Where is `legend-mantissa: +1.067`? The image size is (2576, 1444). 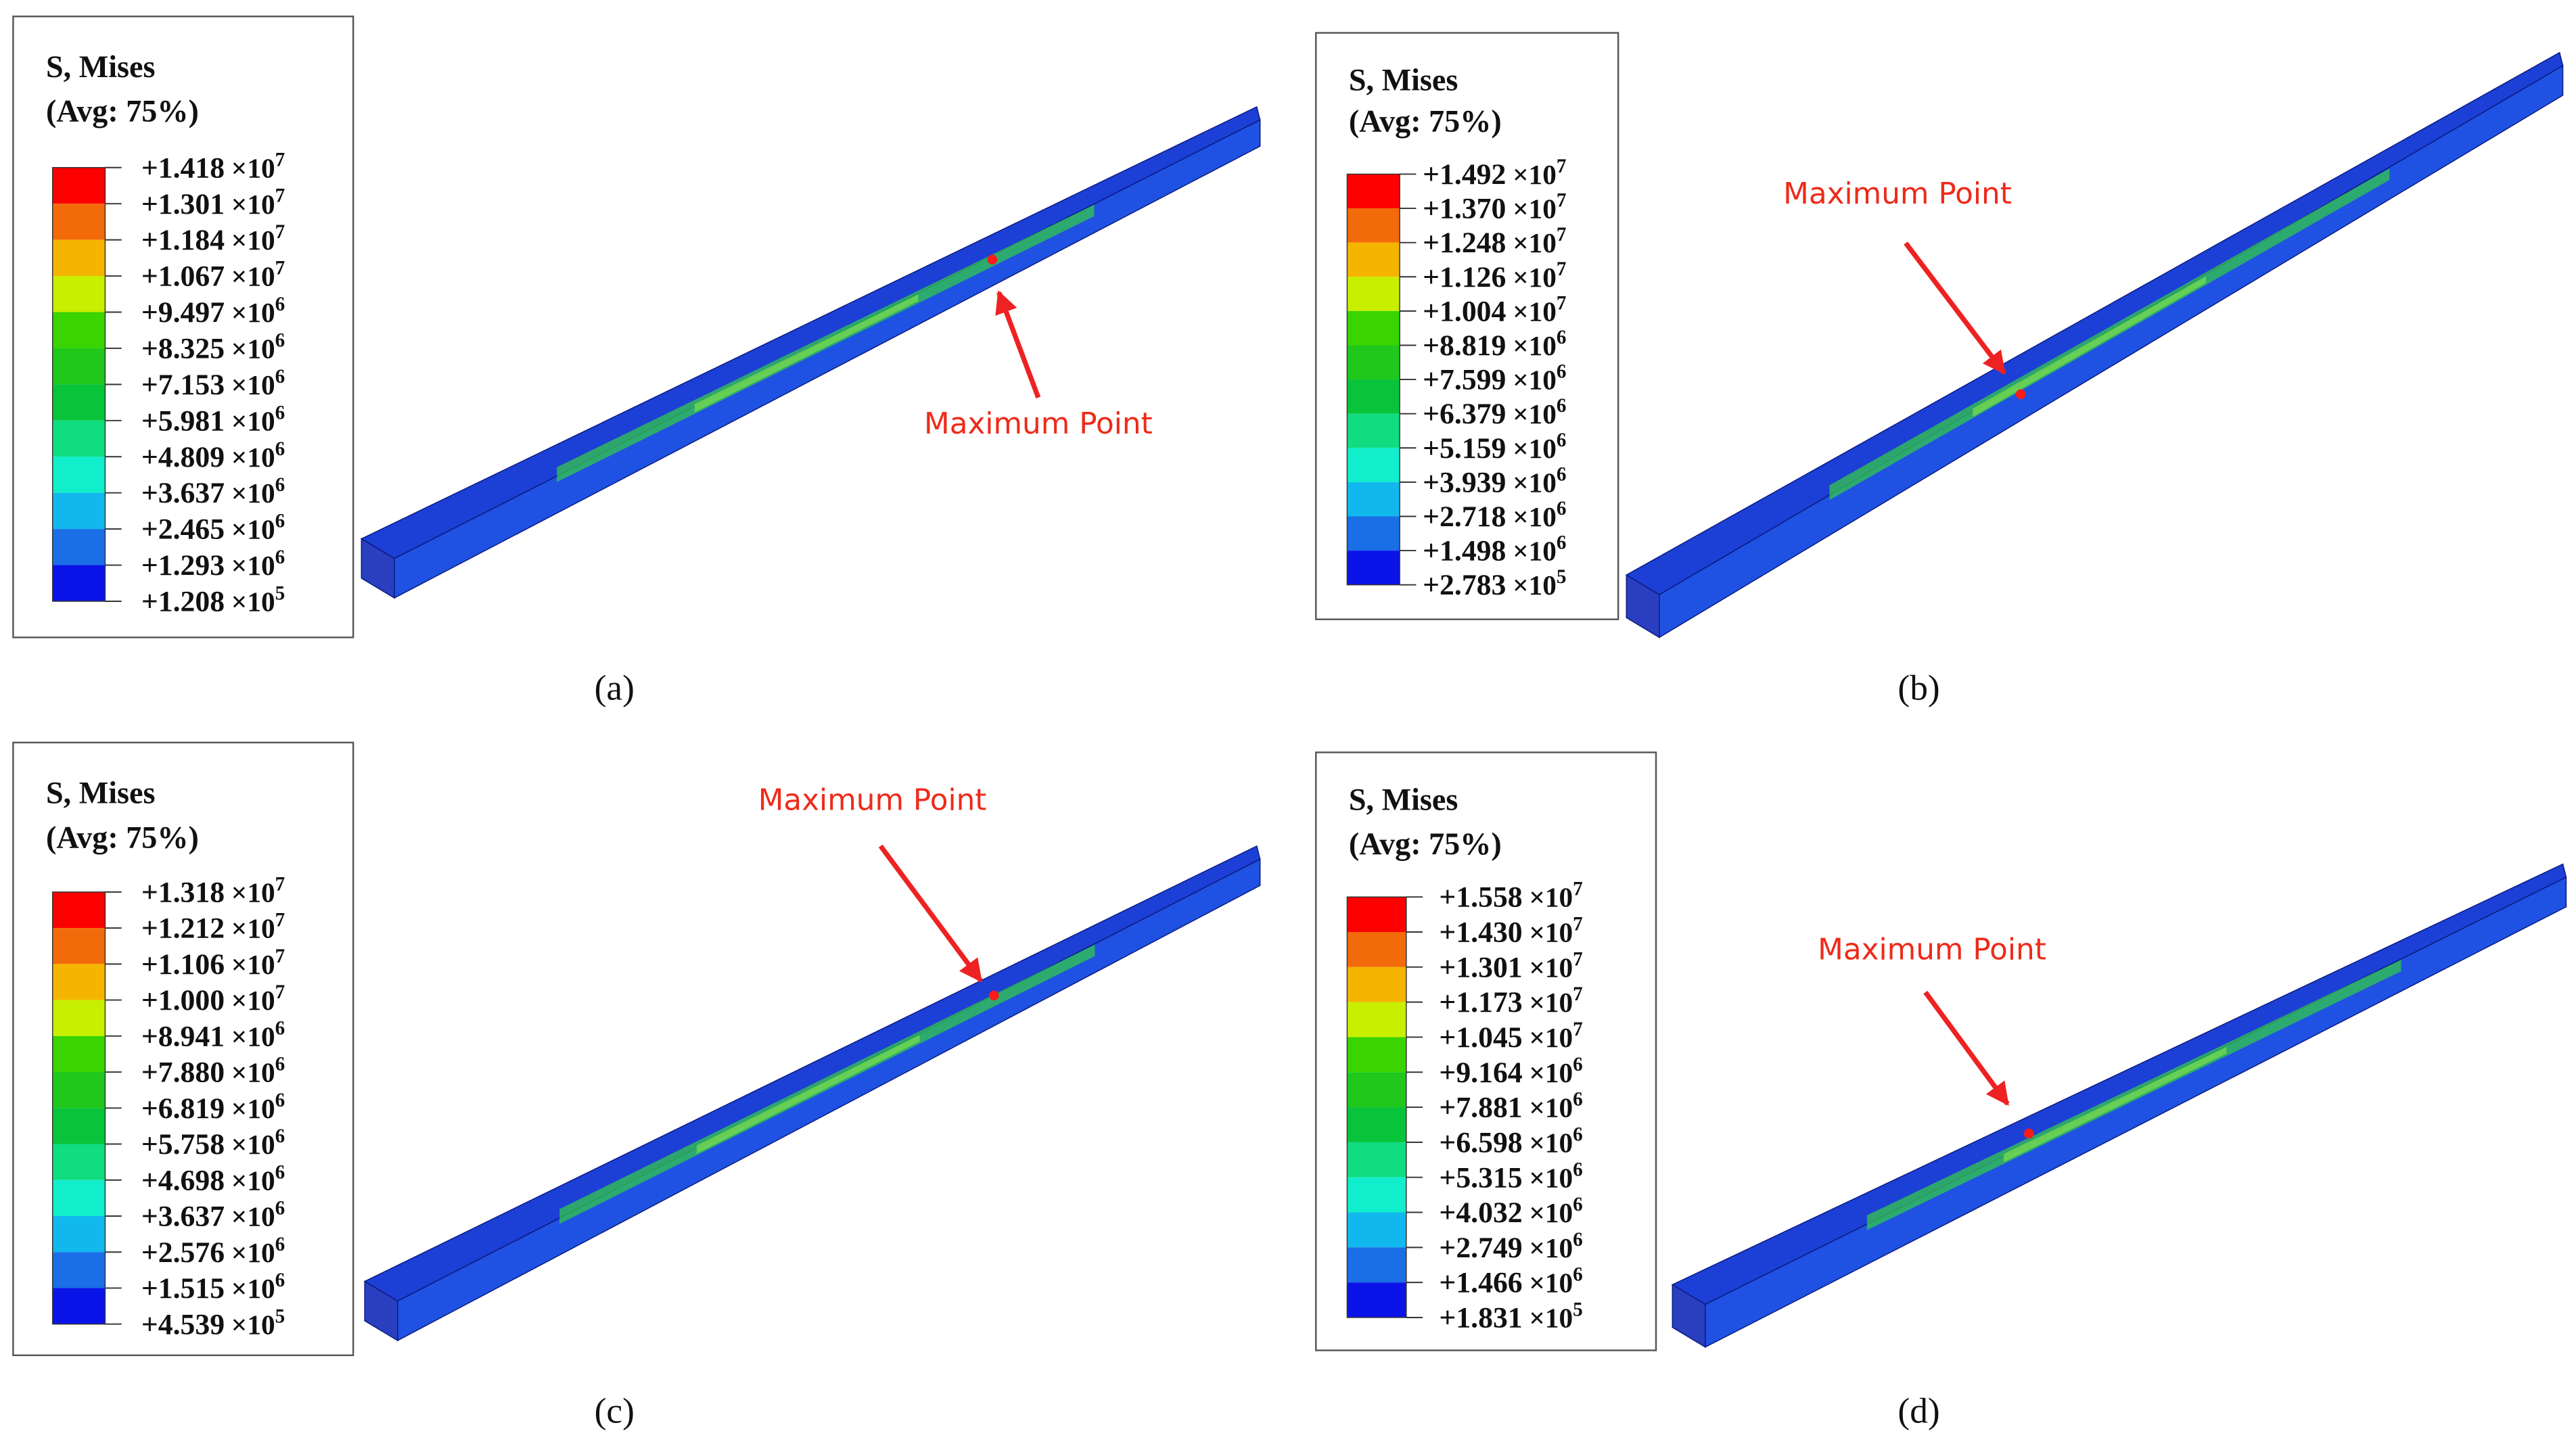 legend-mantissa: +1.067 is located at coordinates (183, 276).